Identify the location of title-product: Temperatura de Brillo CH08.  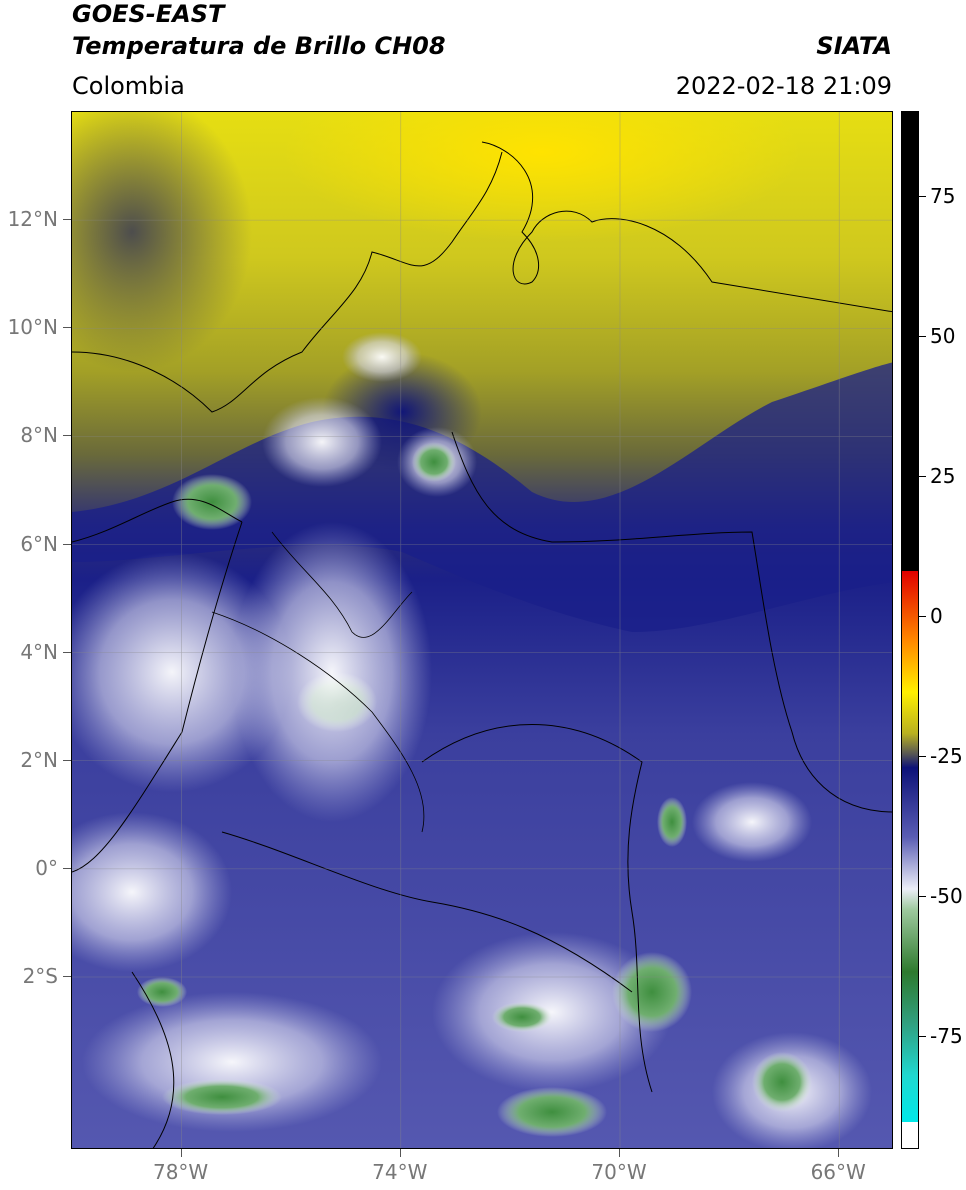
(259, 46).